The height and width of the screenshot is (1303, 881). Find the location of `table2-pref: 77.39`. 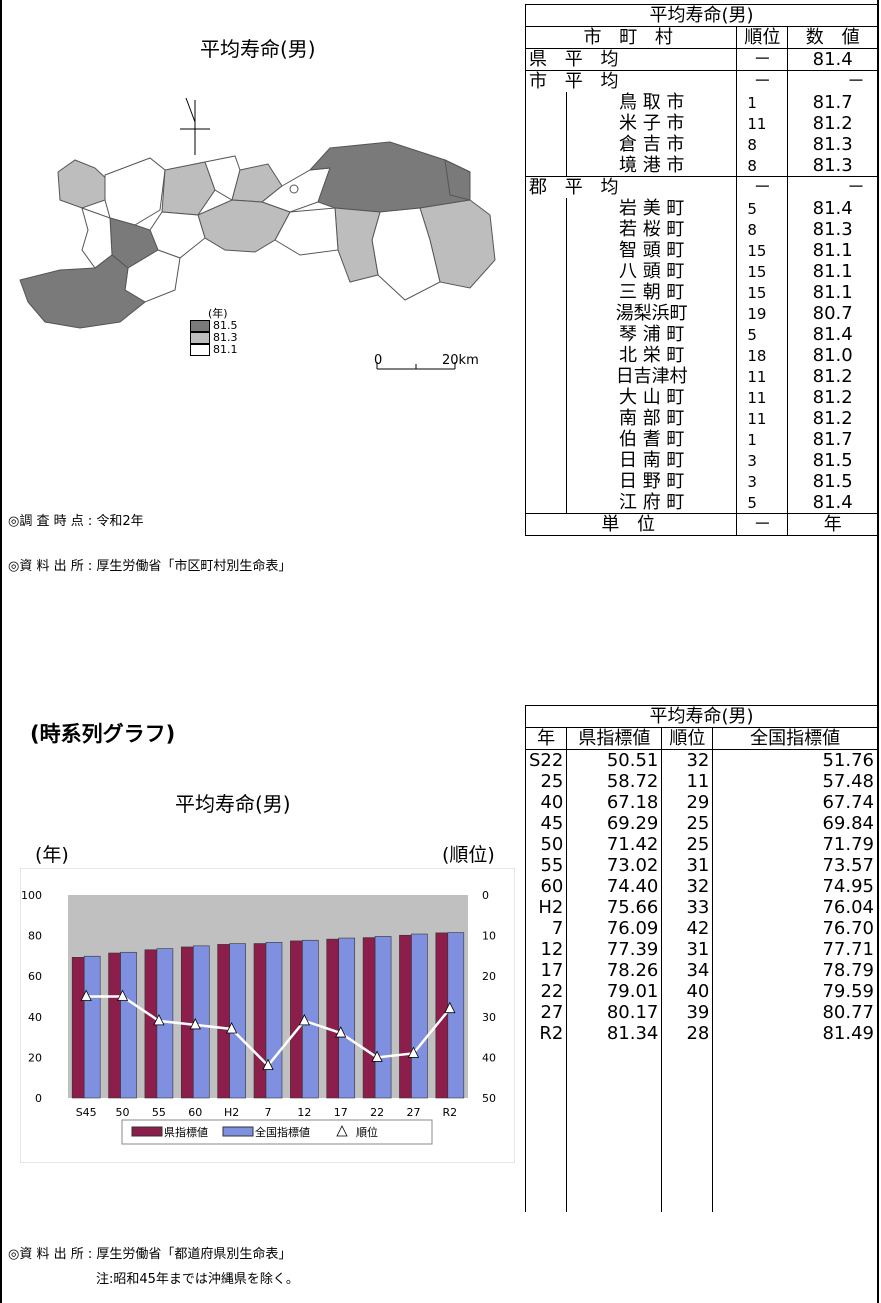

table2-pref: 77.39 is located at coordinates (614, 949).